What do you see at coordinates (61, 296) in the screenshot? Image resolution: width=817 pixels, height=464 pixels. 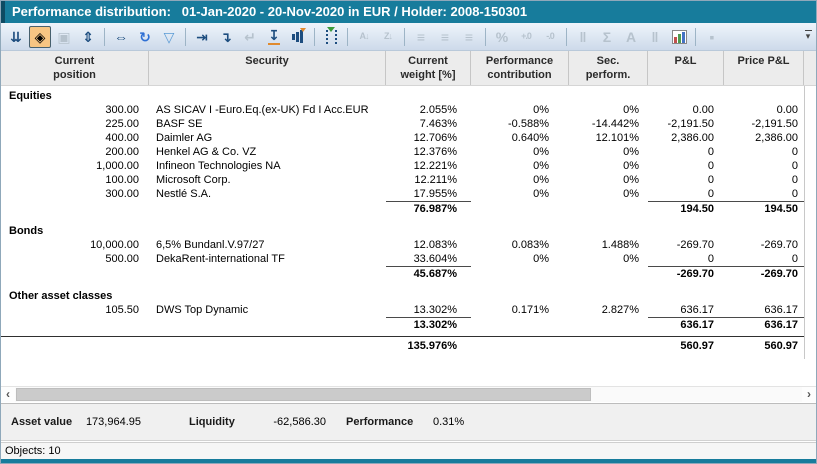 I see `section-label: Other asset classes` at bounding box center [61, 296].